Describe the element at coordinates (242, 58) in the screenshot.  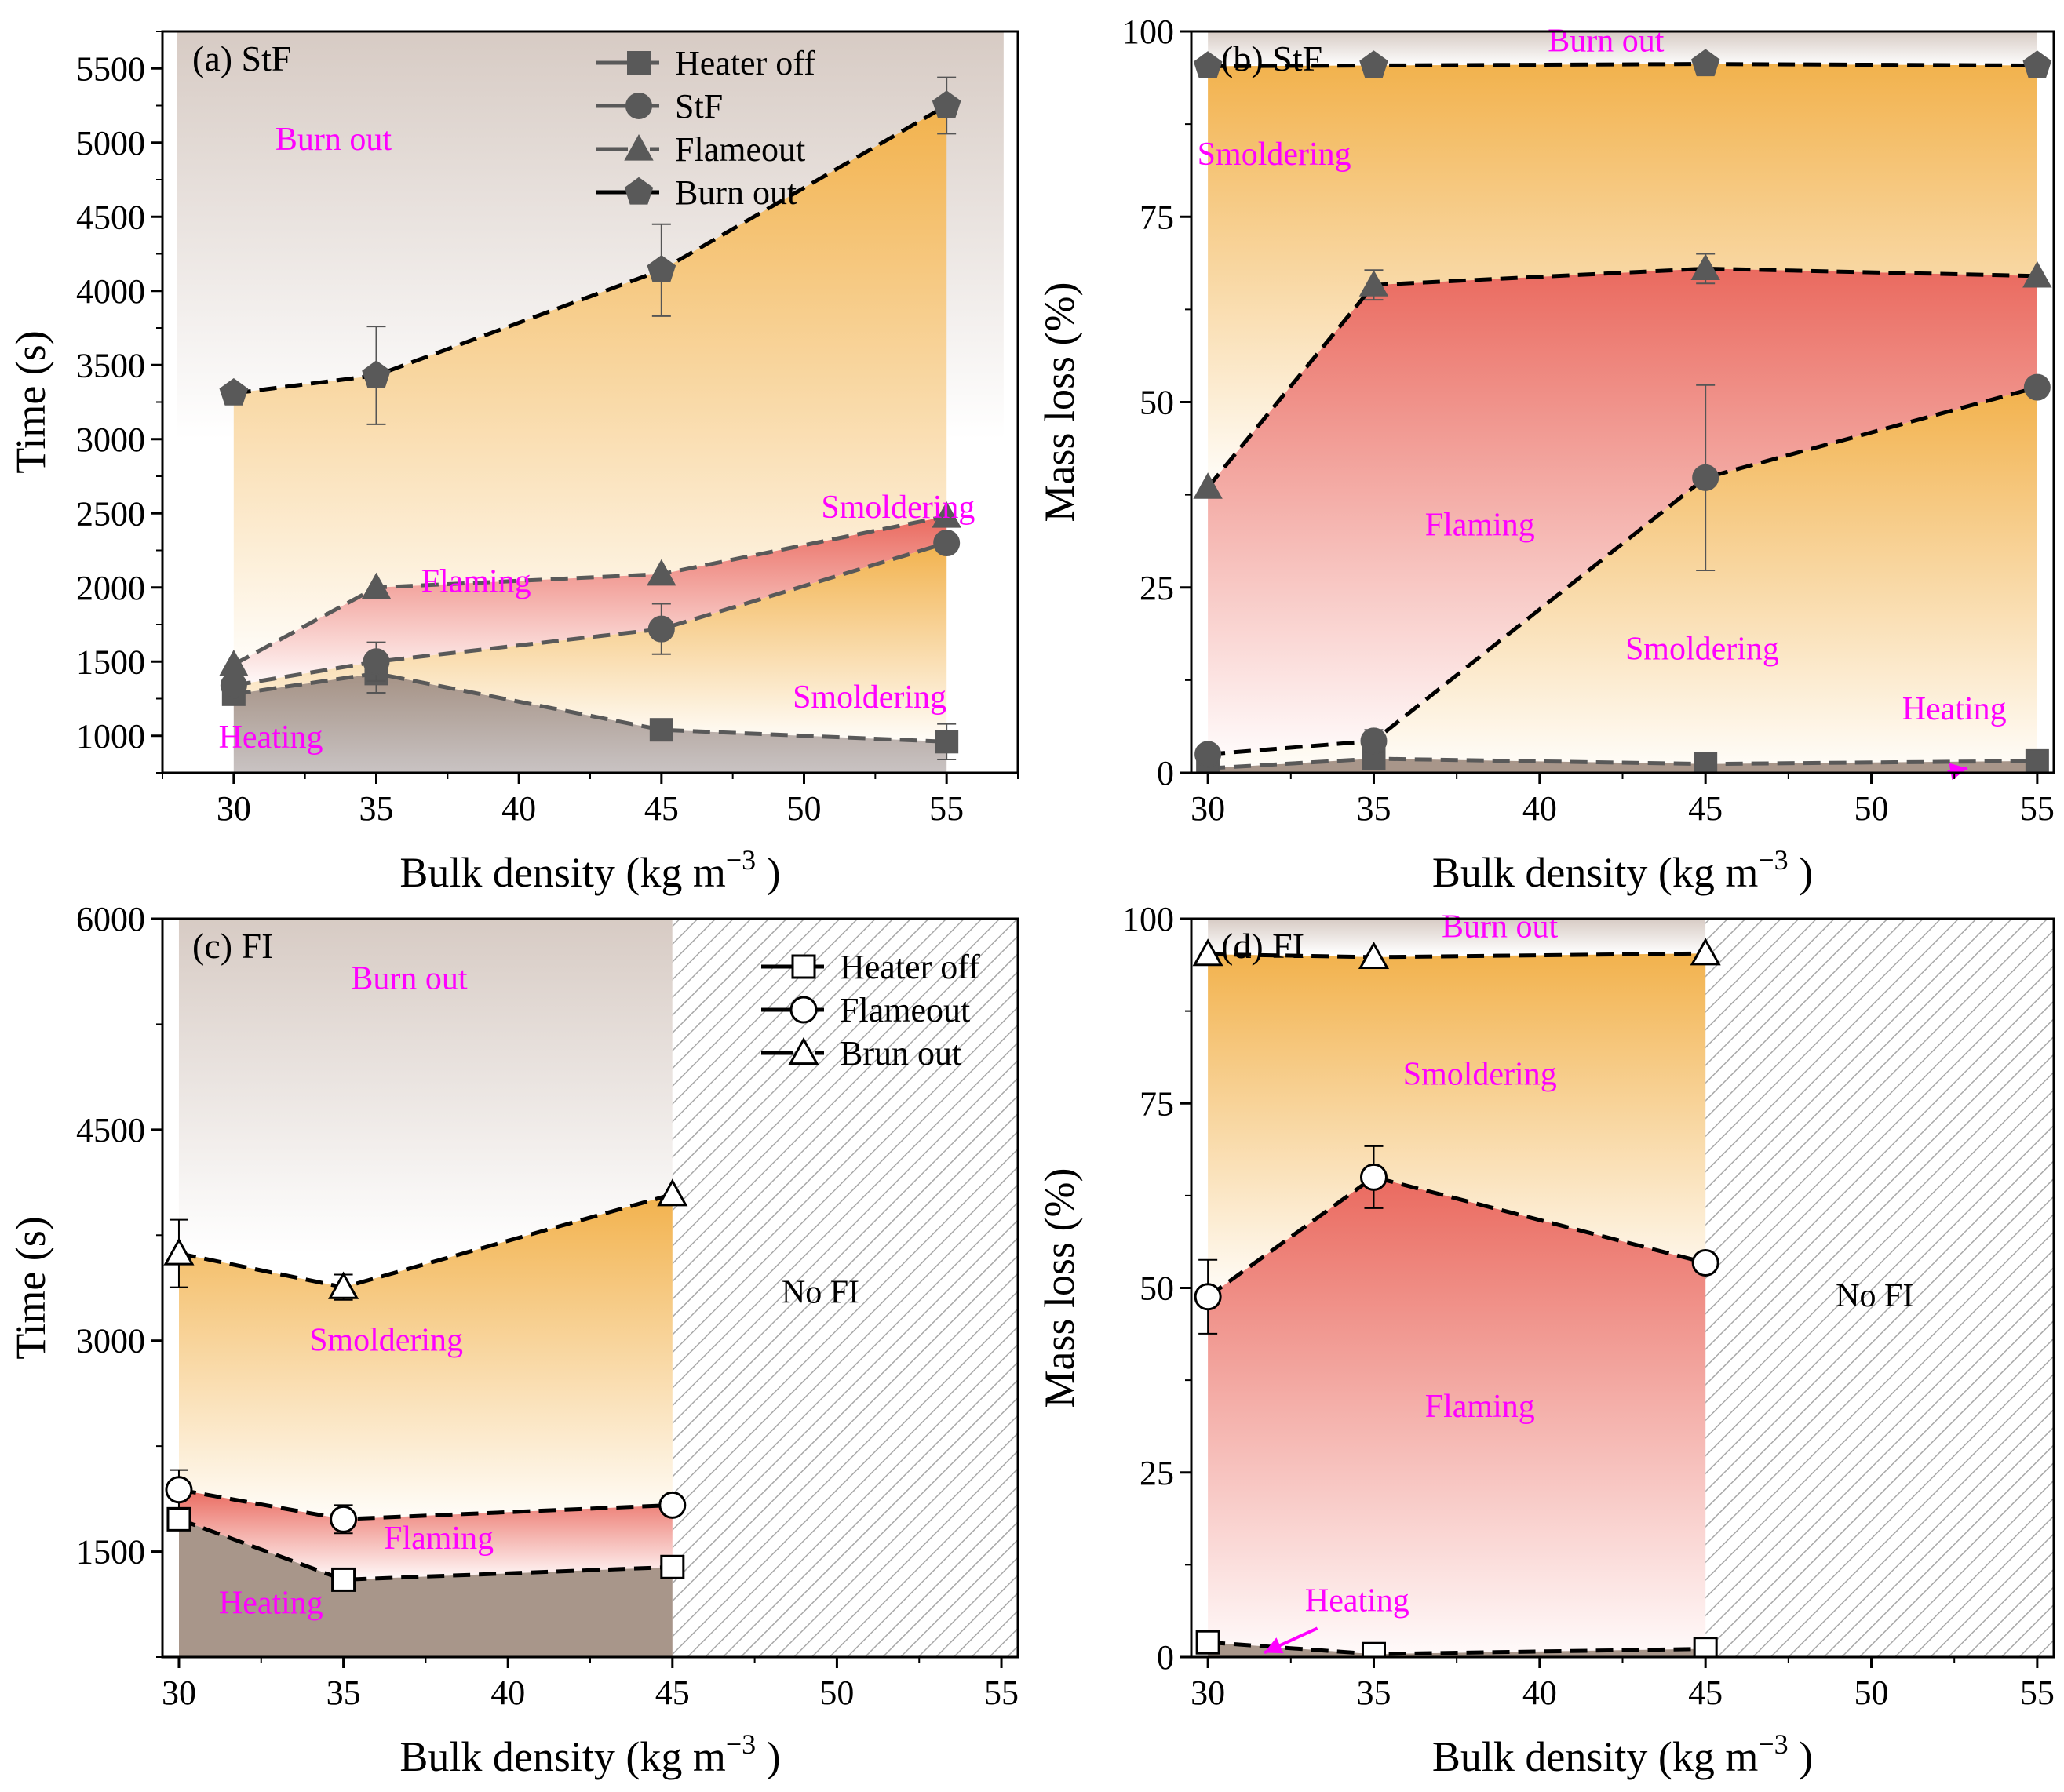
I see `panel-label: (a) StF` at that location.